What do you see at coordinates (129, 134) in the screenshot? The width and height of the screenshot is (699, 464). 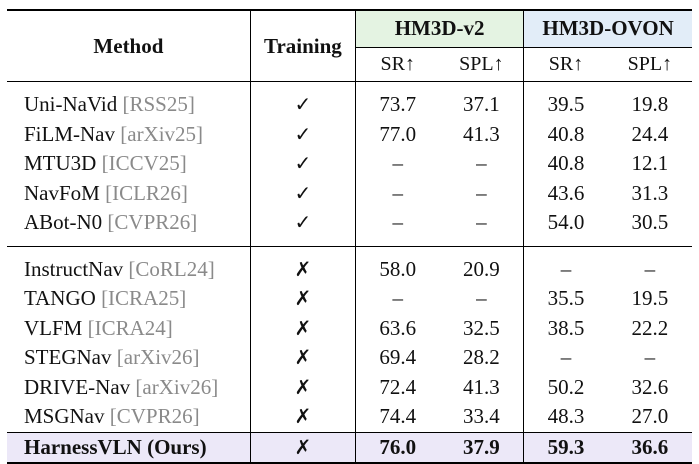 I see `method-cell: FiLM-Nav [arXiv25]` at bounding box center [129, 134].